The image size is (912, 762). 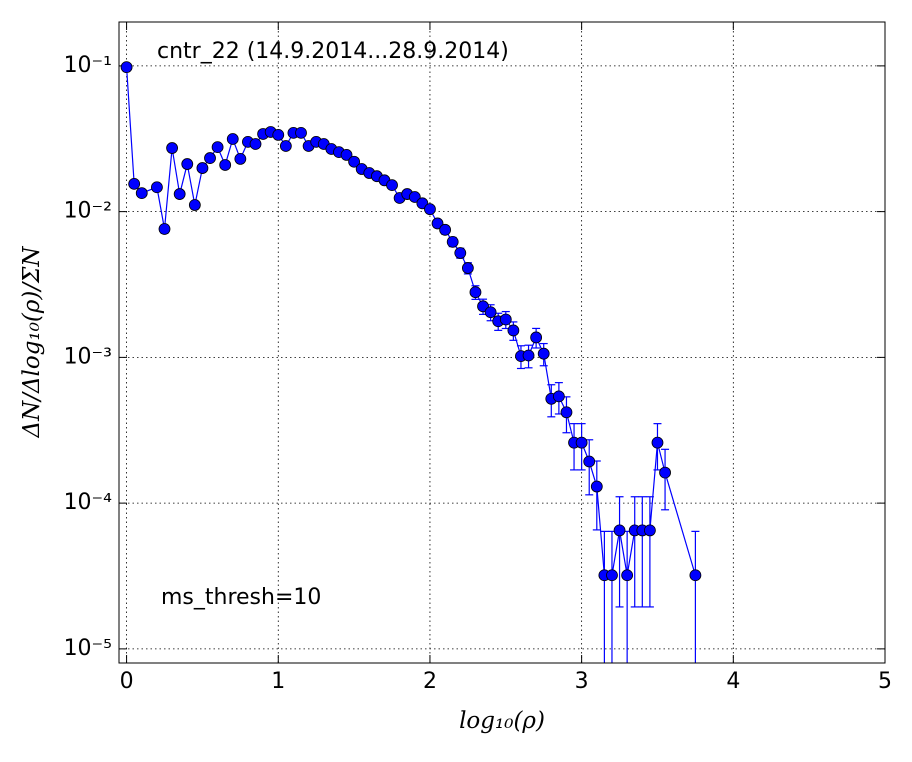 What do you see at coordinates (582, 681) in the screenshot?
I see `x-tick-label: 3` at bounding box center [582, 681].